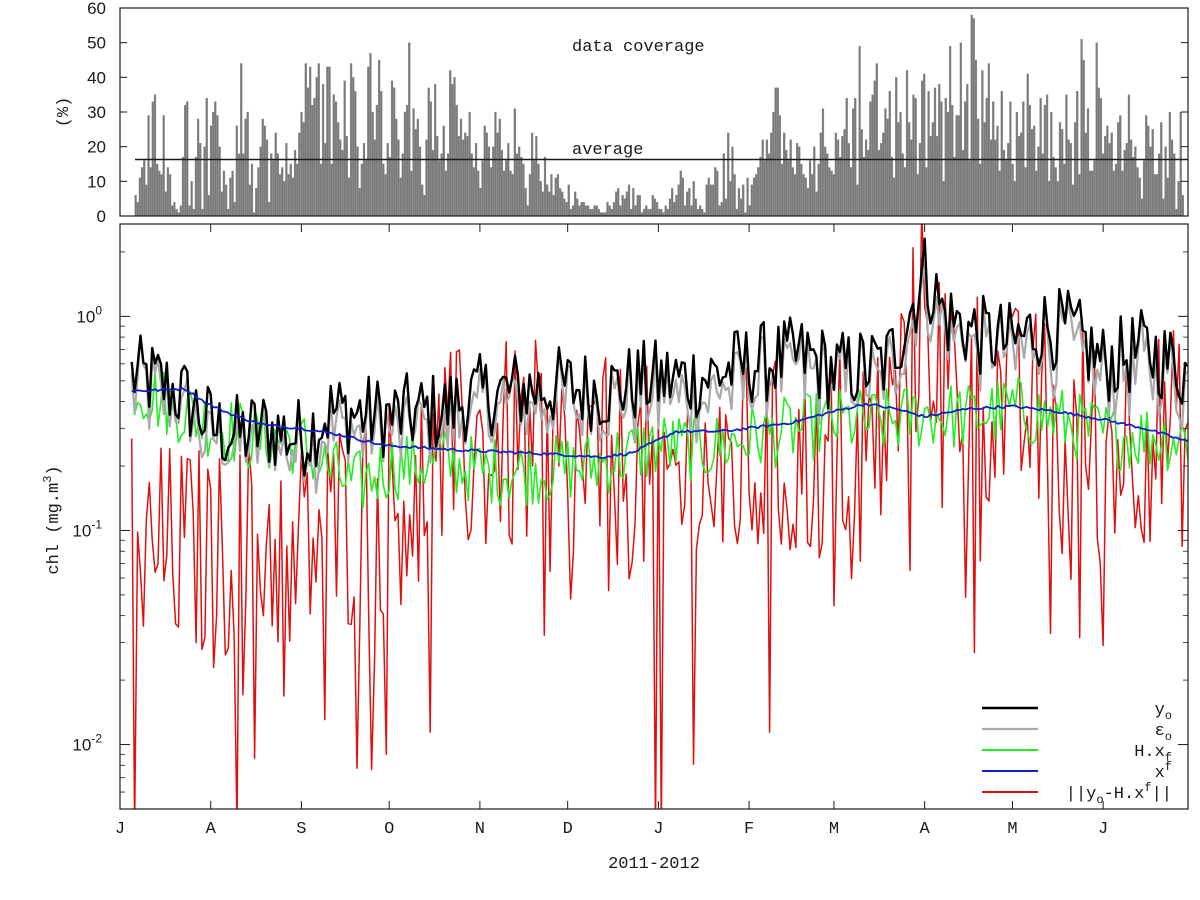 The width and height of the screenshot is (1200, 900). I want to click on month-tick-label: A, so click(925, 829).